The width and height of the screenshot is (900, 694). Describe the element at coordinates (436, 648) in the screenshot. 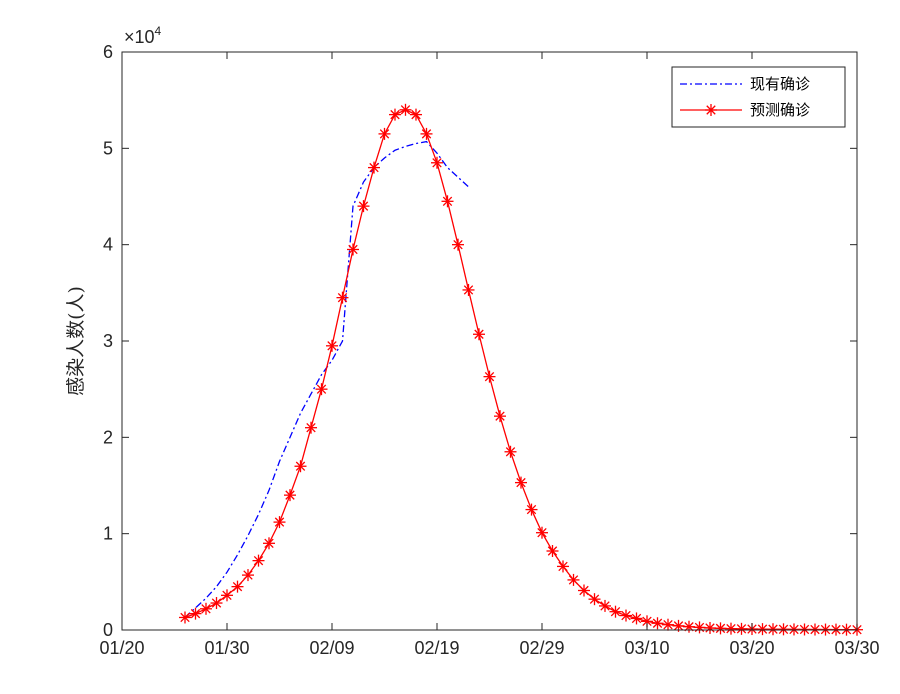

I see `x-tick-label-3: 02/19` at that location.